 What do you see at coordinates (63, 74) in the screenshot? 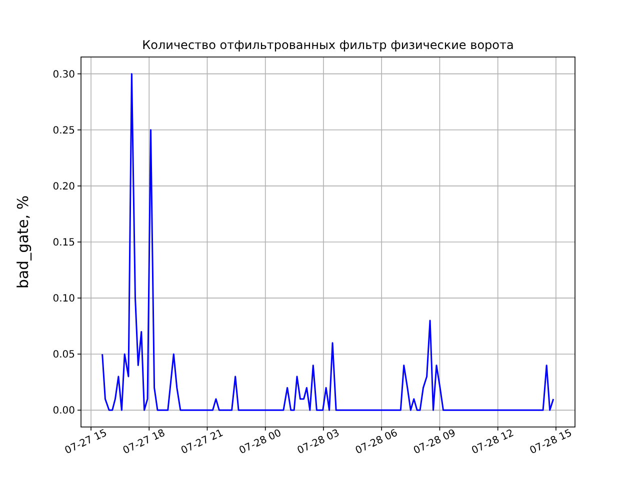
I see `y-tick-label: 0.30` at bounding box center [63, 74].